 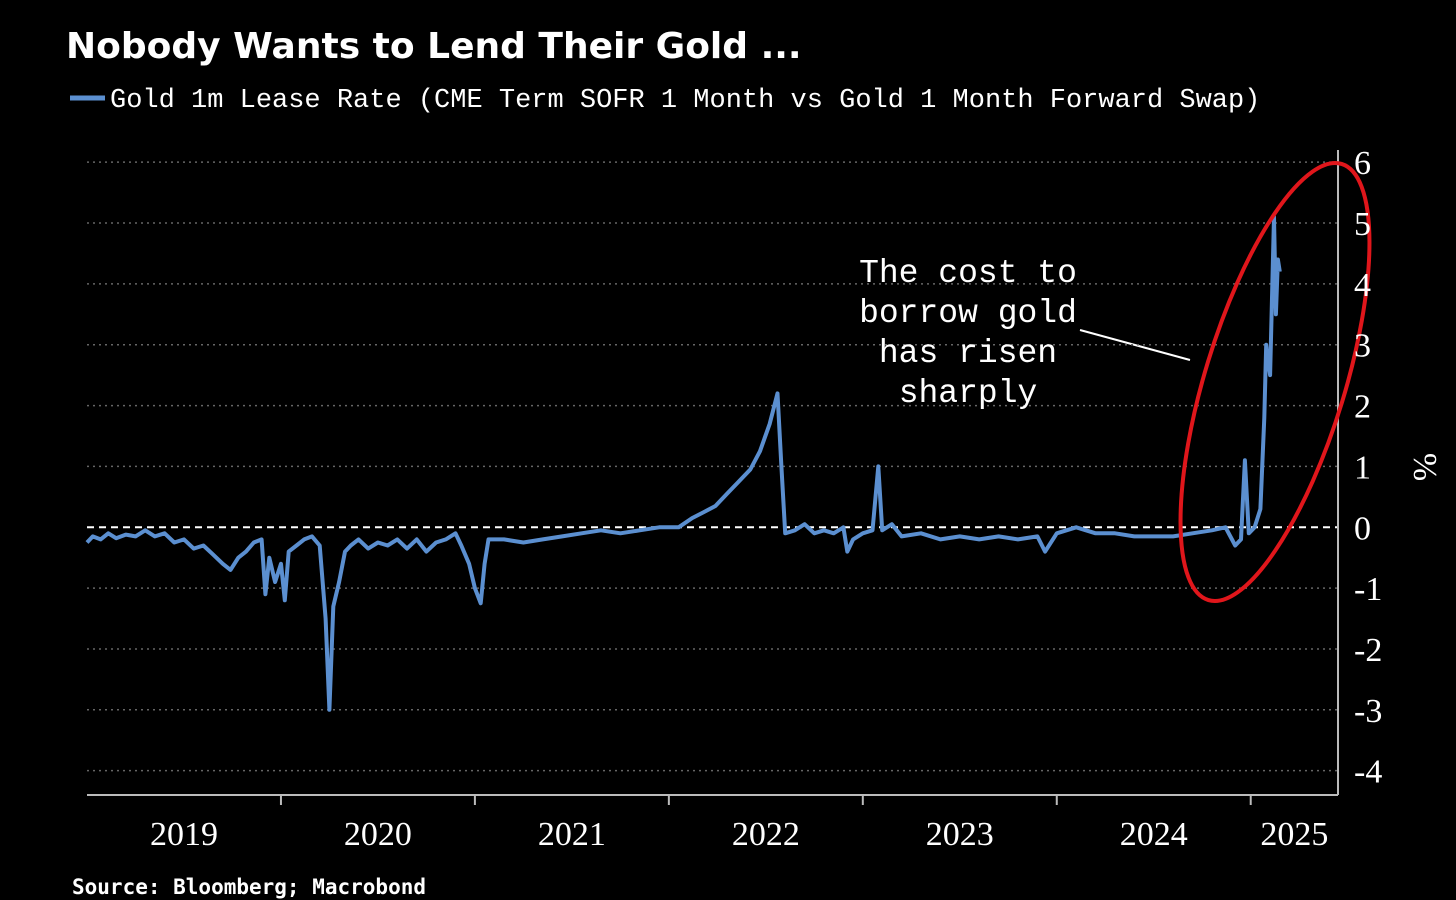 I want to click on y-tick-label: -3, so click(x=1368, y=711).